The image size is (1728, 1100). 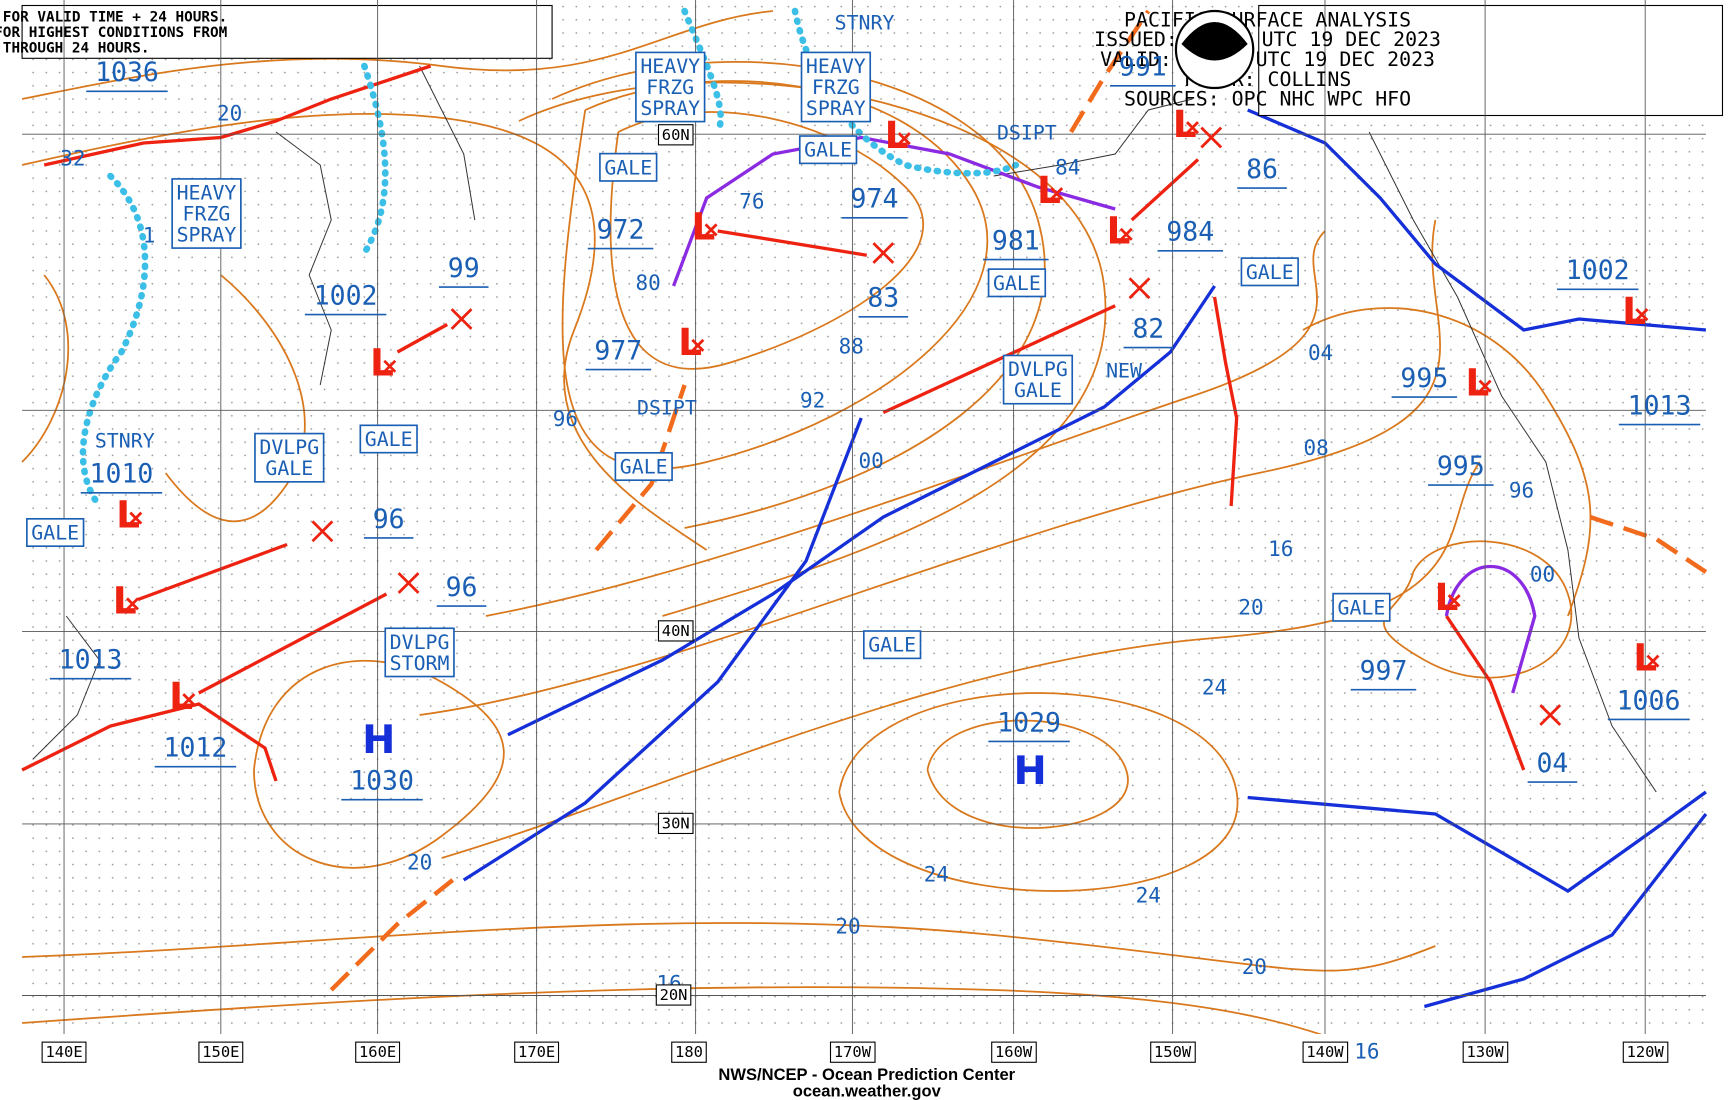 I want to click on high-symbol: H, so click(x=378, y=740).